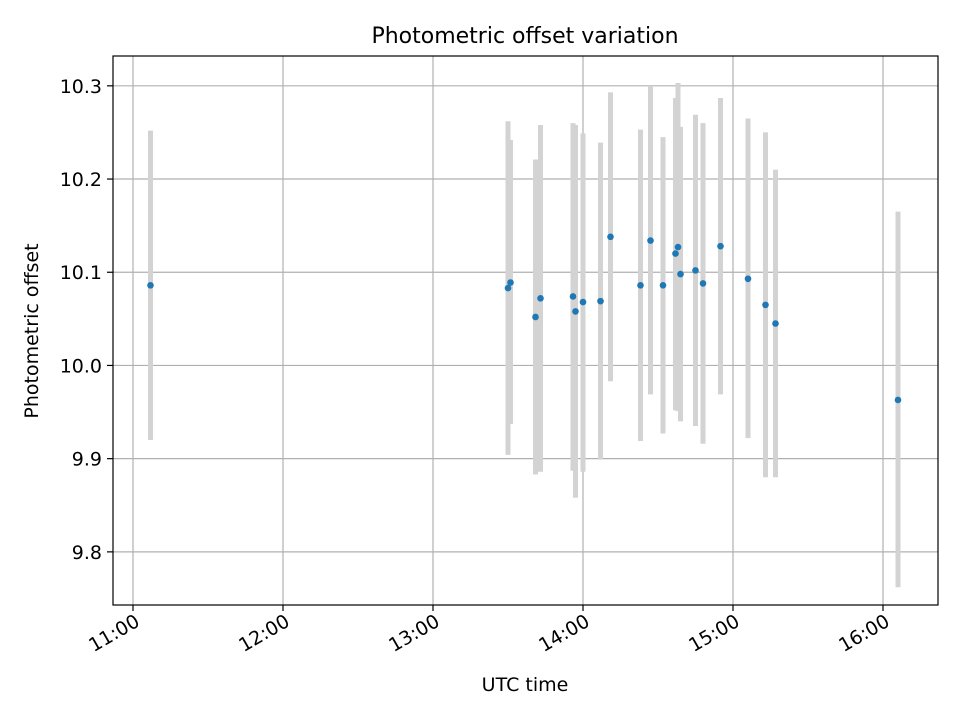  What do you see at coordinates (81, 366) in the screenshot?
I see `y-tick-label: 10.0` at bounding box center [81, 366].